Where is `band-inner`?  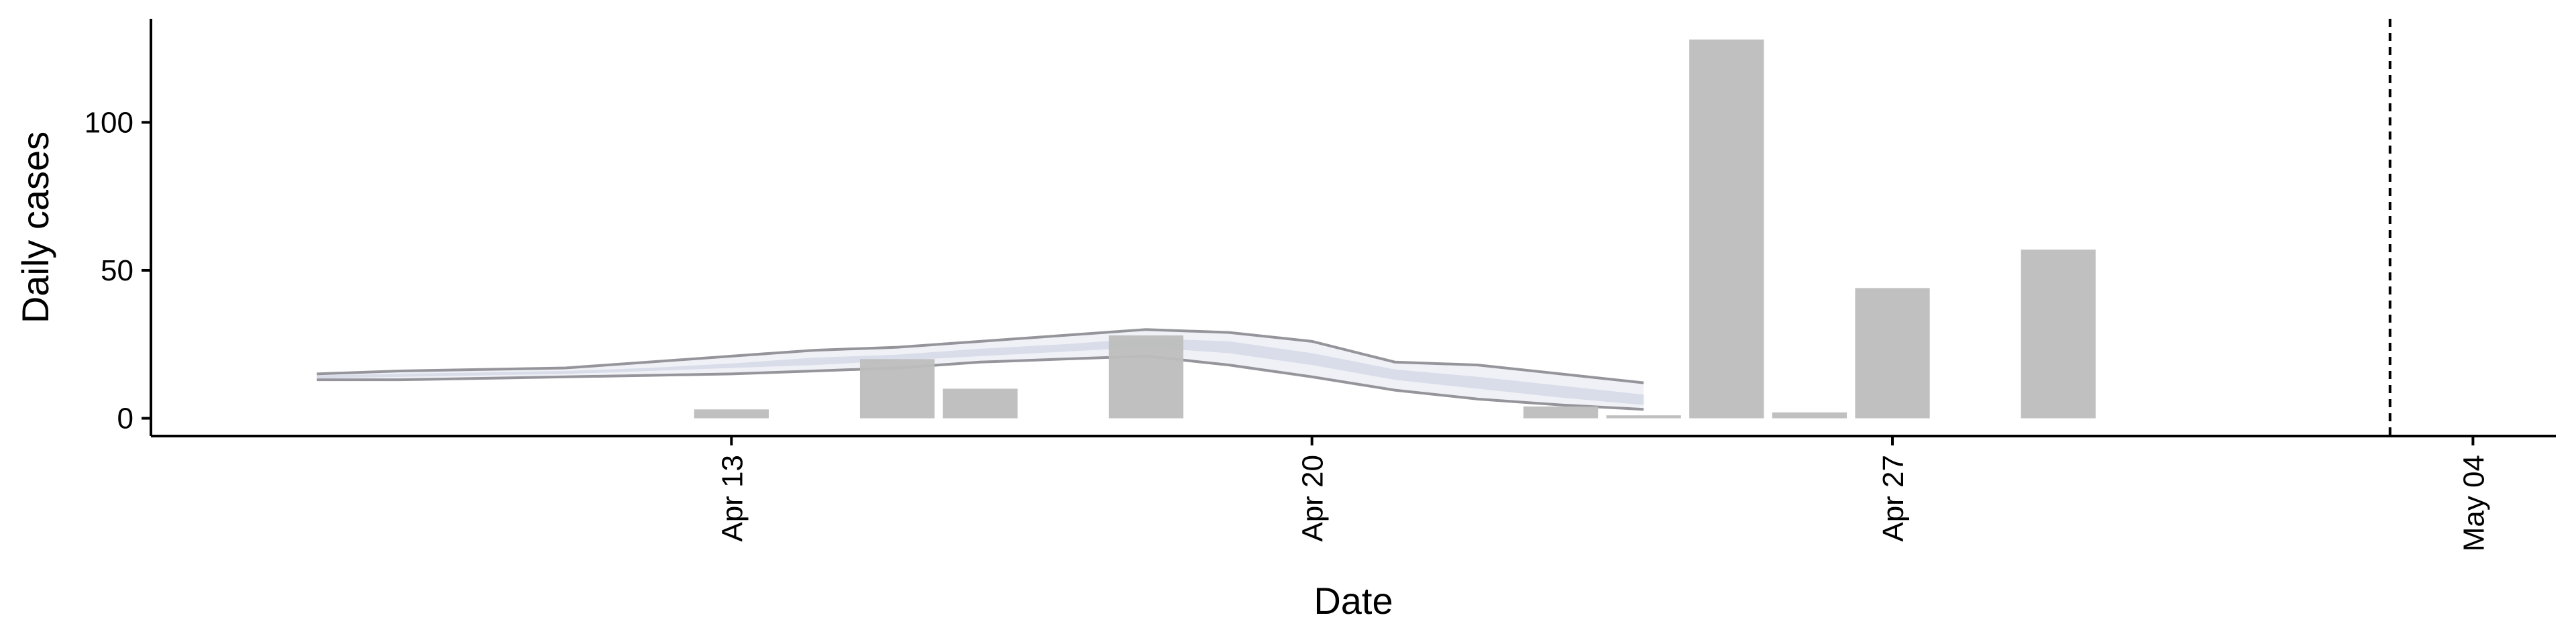
band-inner is located at coordinates (980, 371).